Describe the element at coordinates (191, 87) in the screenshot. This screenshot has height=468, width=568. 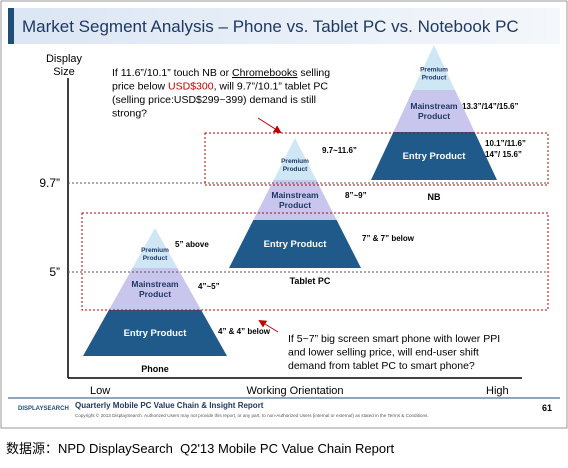
I see `note-text: USD$300` at that location.